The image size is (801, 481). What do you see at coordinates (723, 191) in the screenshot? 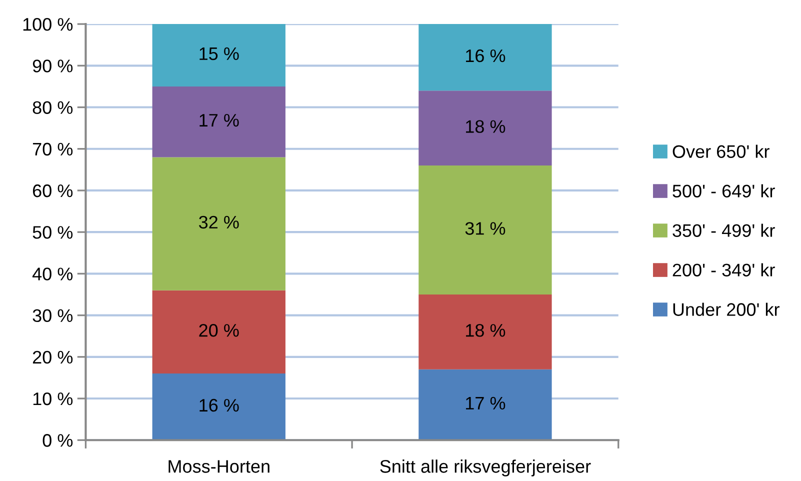
I see `legend-label: 500' - 649' kr` at bounding box center [723, 191].